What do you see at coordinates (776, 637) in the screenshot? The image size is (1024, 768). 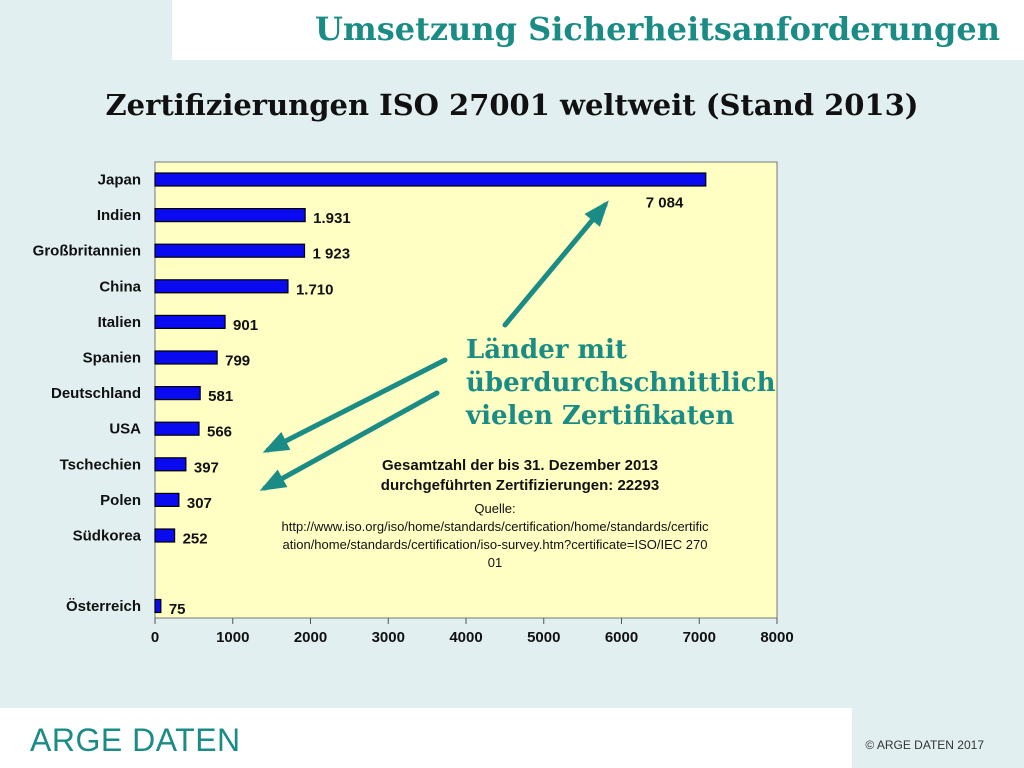 I see `x-tick-label: 8000` at bounding box center [776, 637].